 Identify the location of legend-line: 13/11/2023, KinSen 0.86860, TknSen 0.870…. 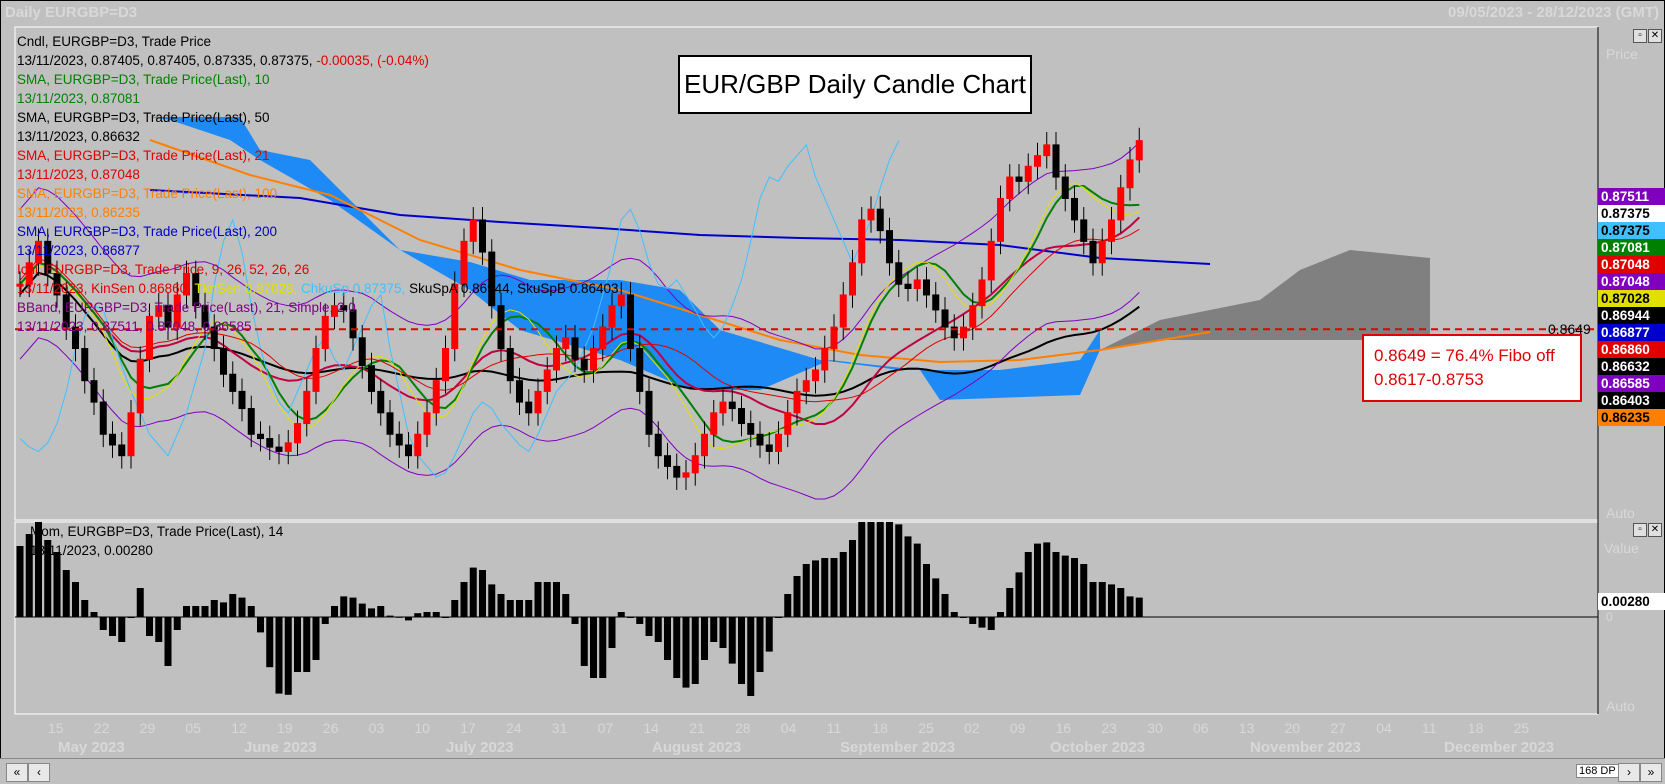
(318, 288).